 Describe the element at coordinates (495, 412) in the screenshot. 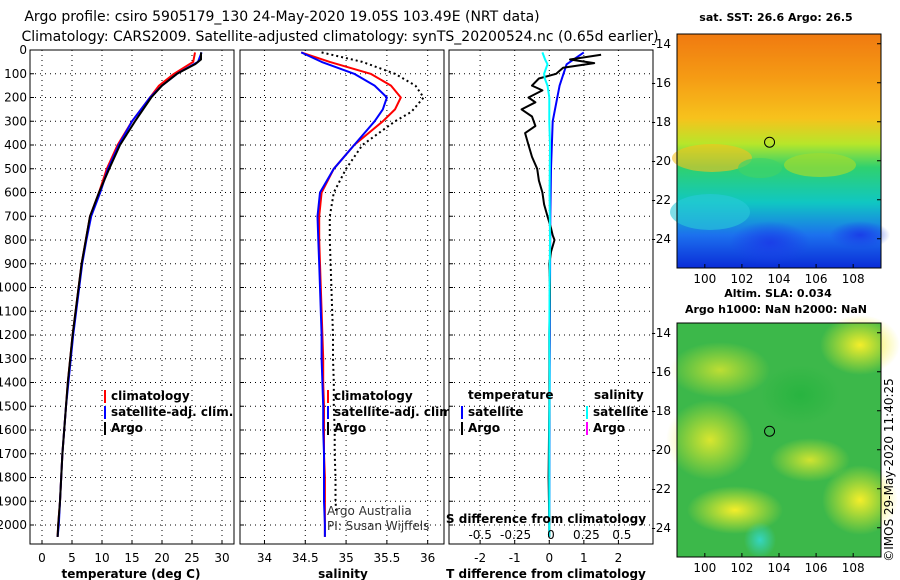

I see `legend-t-satellite: satellite` at that location.